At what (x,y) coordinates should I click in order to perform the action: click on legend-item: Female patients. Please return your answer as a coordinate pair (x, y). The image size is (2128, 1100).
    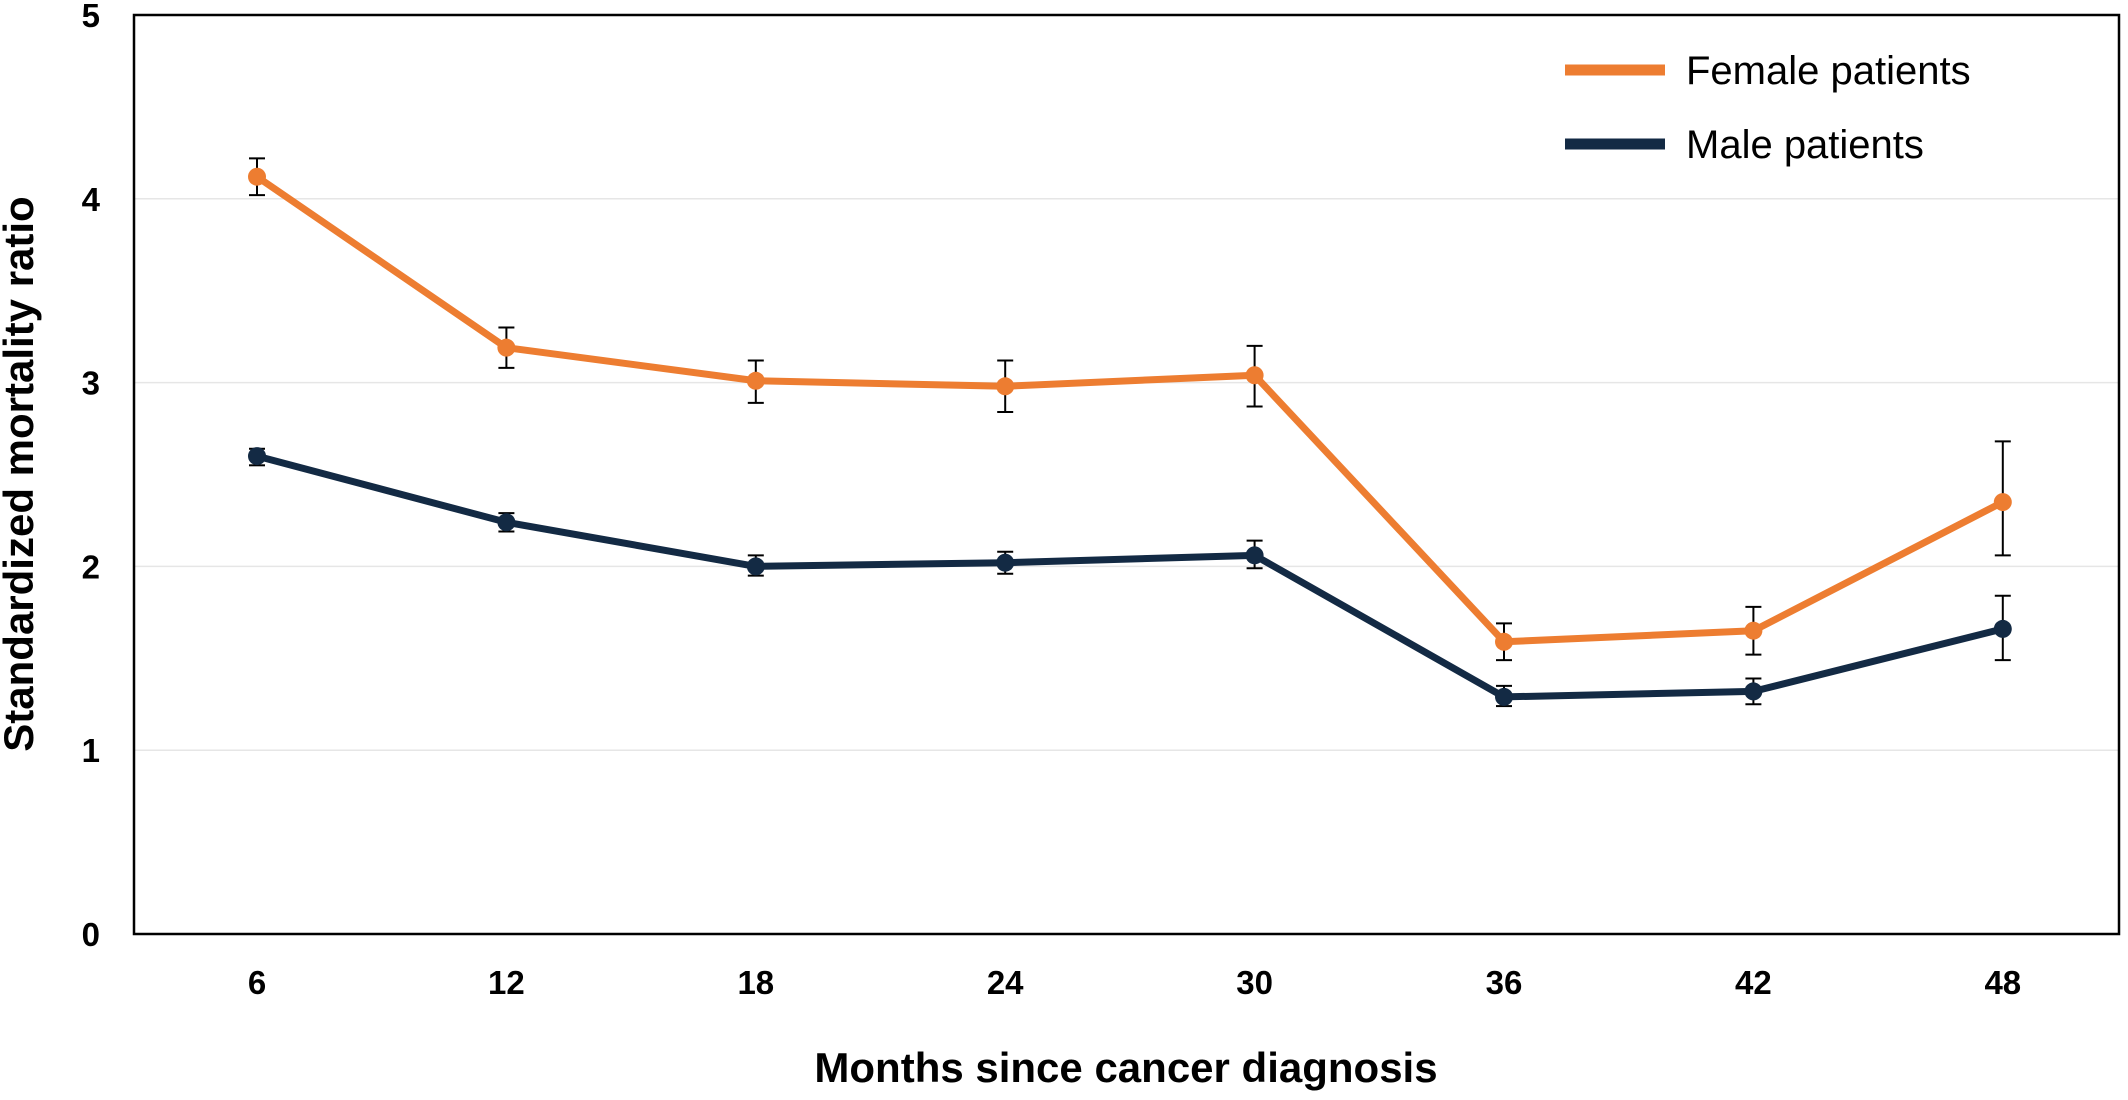
    Looking at the image, I should click on (1768, 71).